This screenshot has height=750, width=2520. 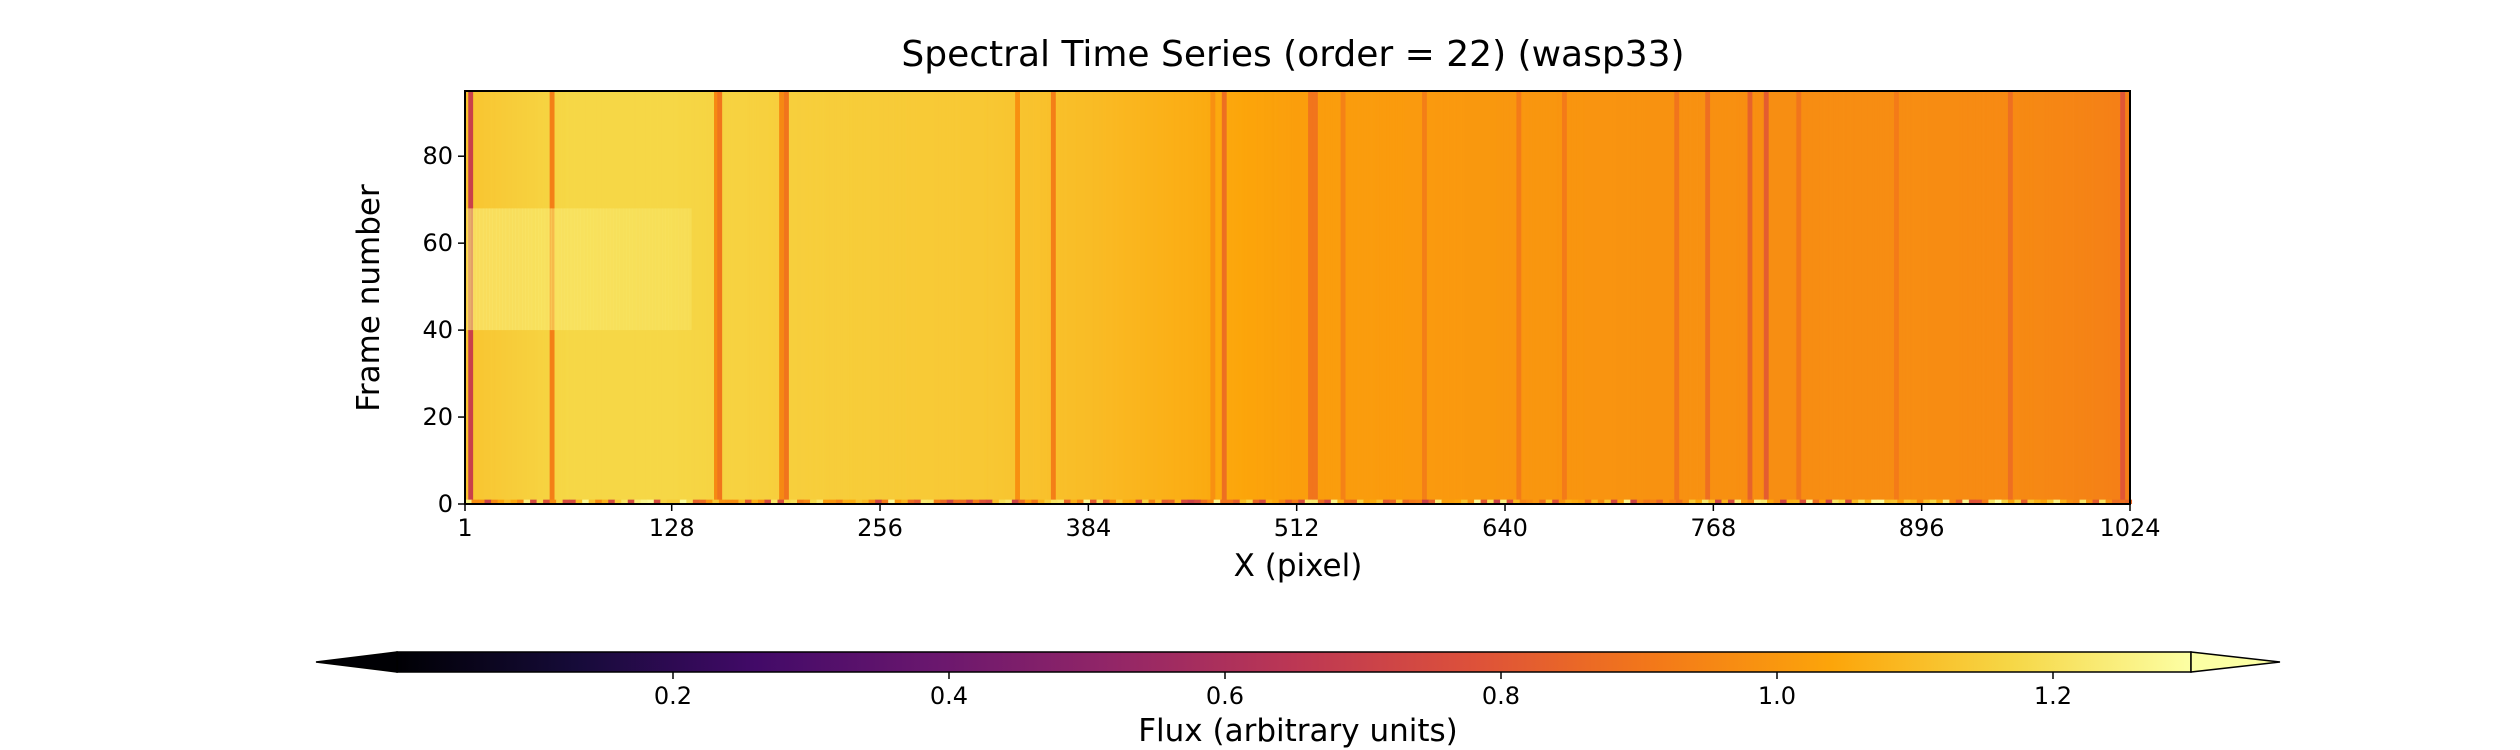 I want to click on colorbar-extend-low, so click(x=356, y=662).